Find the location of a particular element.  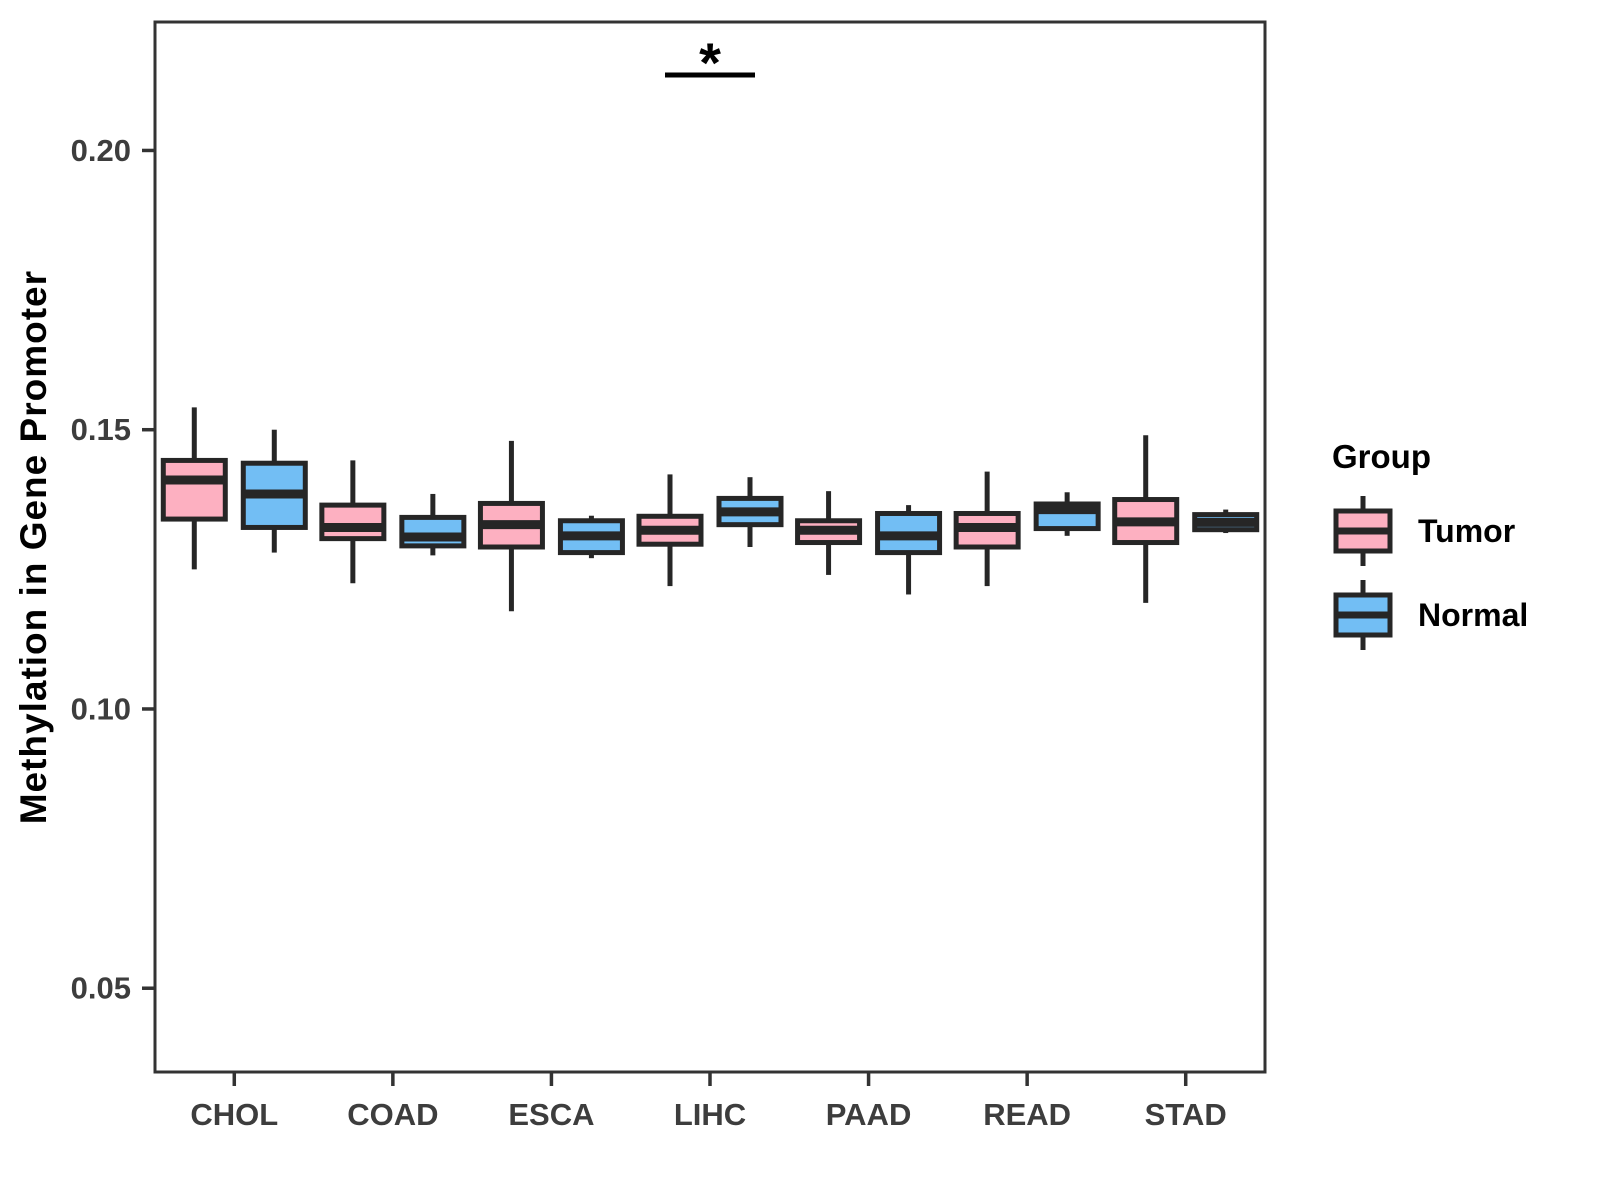

x-tick-label: LIHC is located at coordinates (710, 1114).